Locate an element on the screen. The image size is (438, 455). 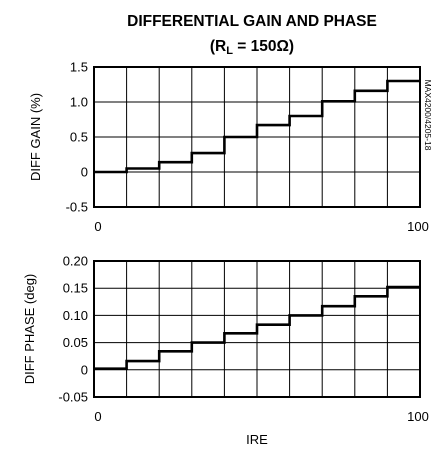
y-axis-label: DIFF PHASE (deg) is located at coordinates (29, 329).